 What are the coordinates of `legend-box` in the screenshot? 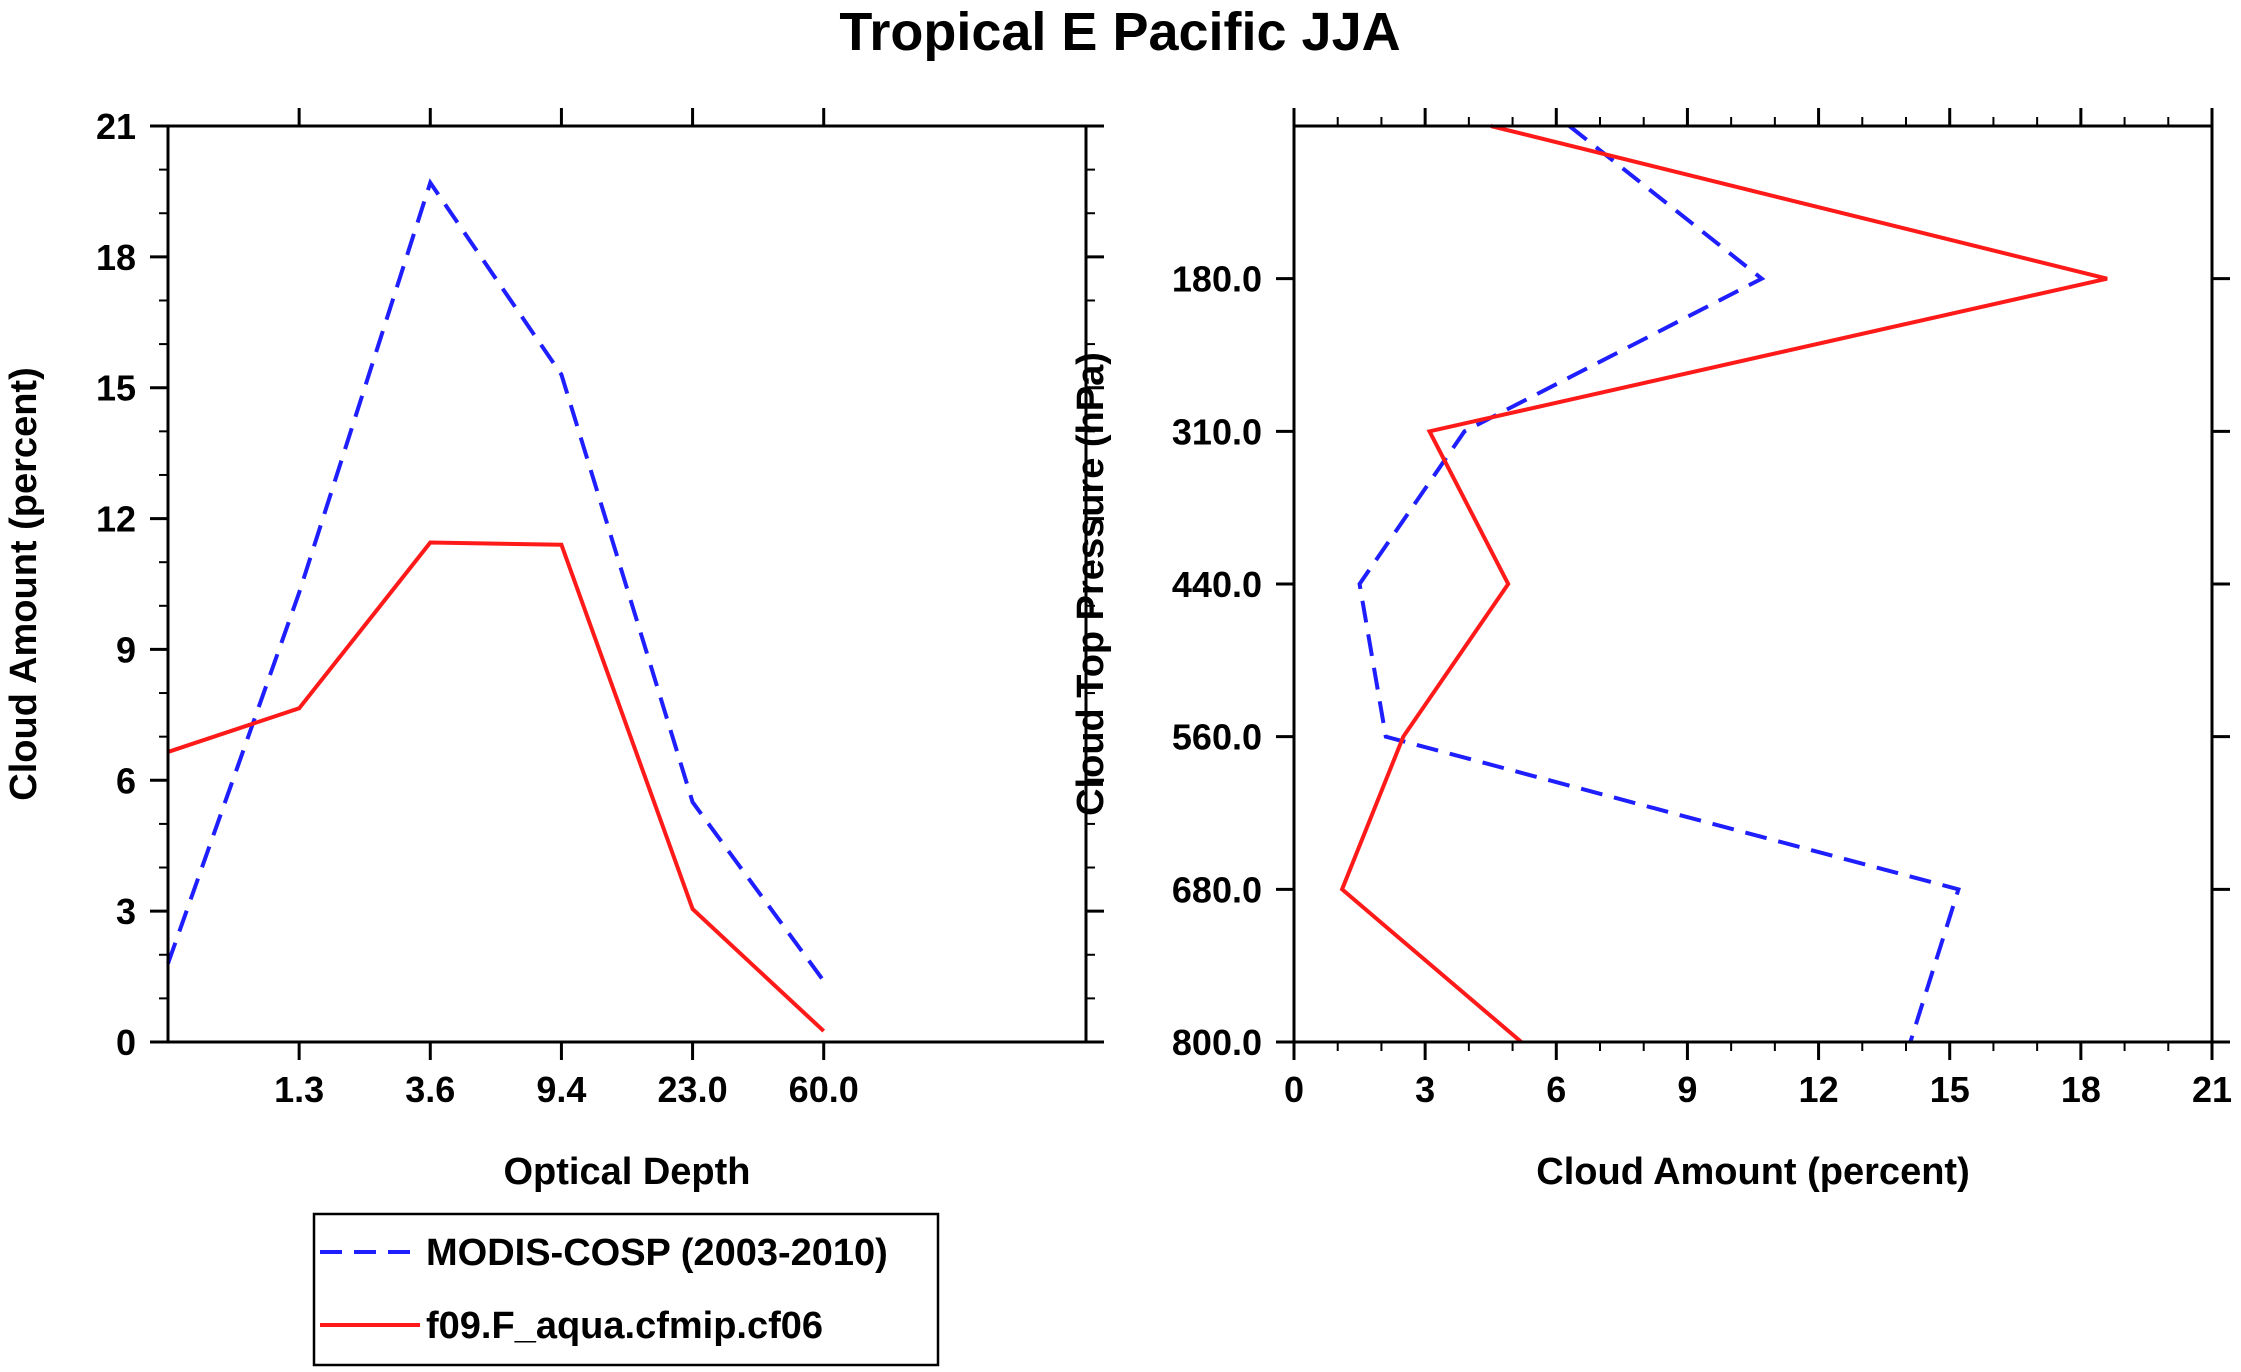 It's located at (626, 1289).